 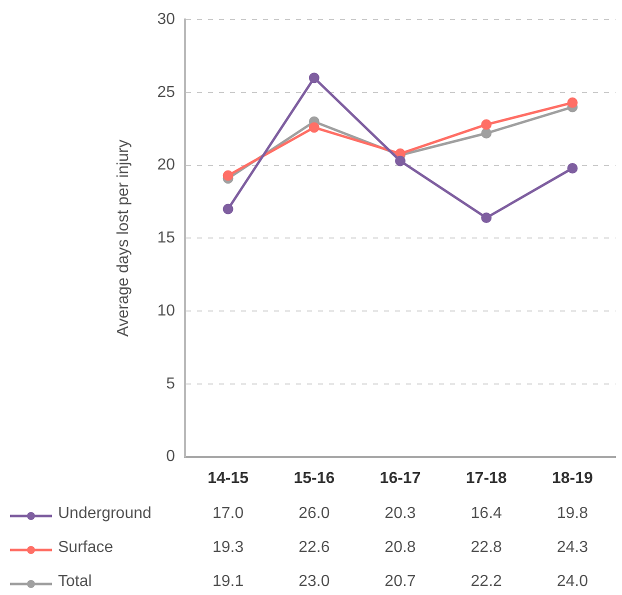 What do you see at coordinates (572, 514) in the screenshot?
I see `data-label: 19.8` at bounding box center [572, 514].